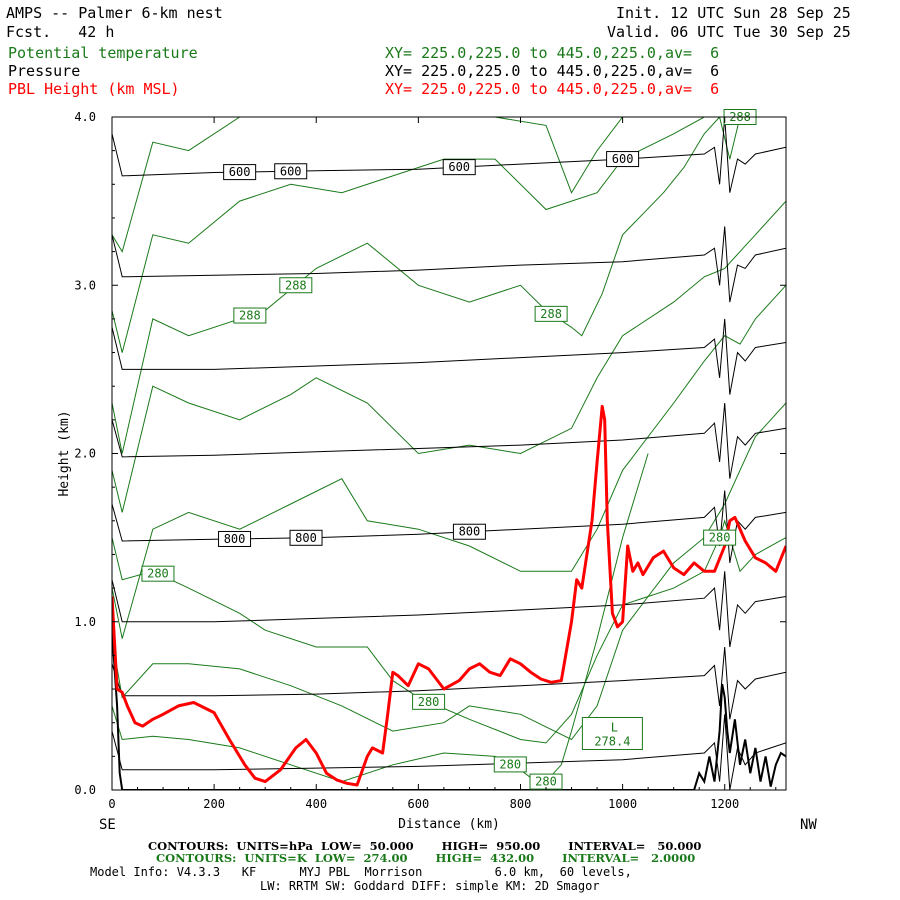 Image resolution: width=900 pixels, height=900 pixels. What do you see at coordinates (729, 32) in the screenshot?
I see `valid-time: Valid. 06 UTC Tue 30 Sep 25` at bounding box center [729, 32].